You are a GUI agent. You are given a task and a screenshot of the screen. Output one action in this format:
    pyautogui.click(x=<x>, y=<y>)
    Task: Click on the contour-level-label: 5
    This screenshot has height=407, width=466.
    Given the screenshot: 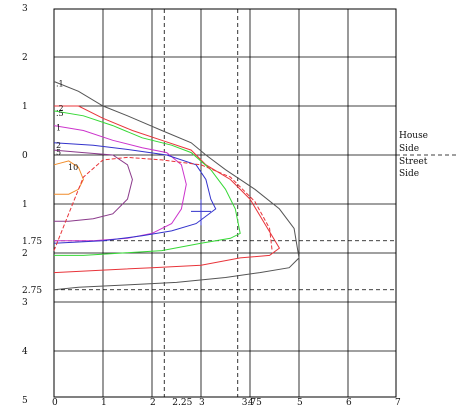 What is the action you would take?
    pyautogui.click(x=58, y=152)
    